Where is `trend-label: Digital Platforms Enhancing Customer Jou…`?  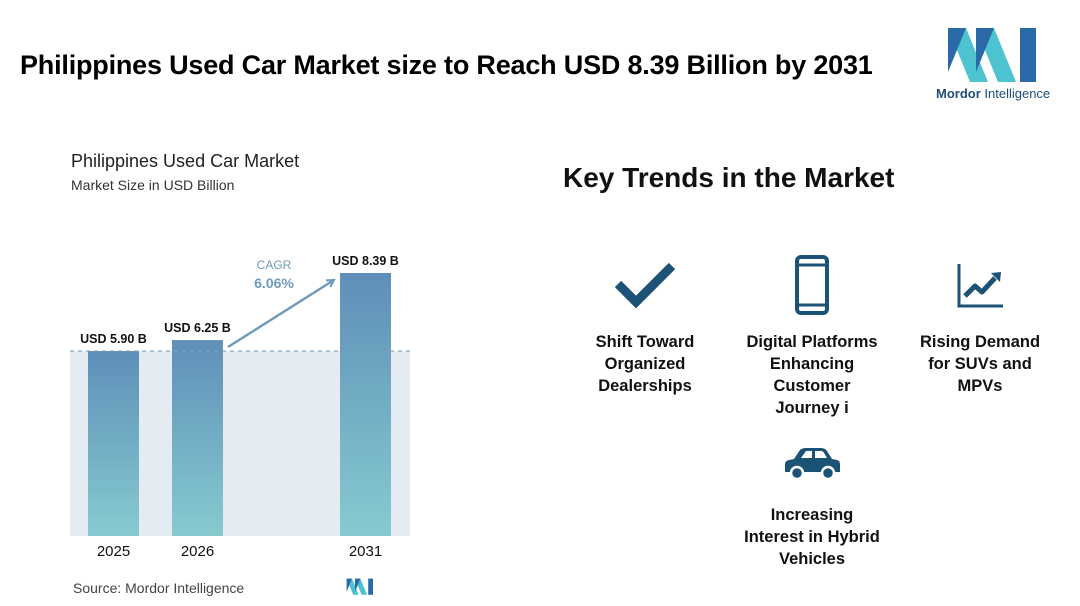 trend-label: Digital Platforms Enhancing Customer Jou… is located at coordinates (812, 375).